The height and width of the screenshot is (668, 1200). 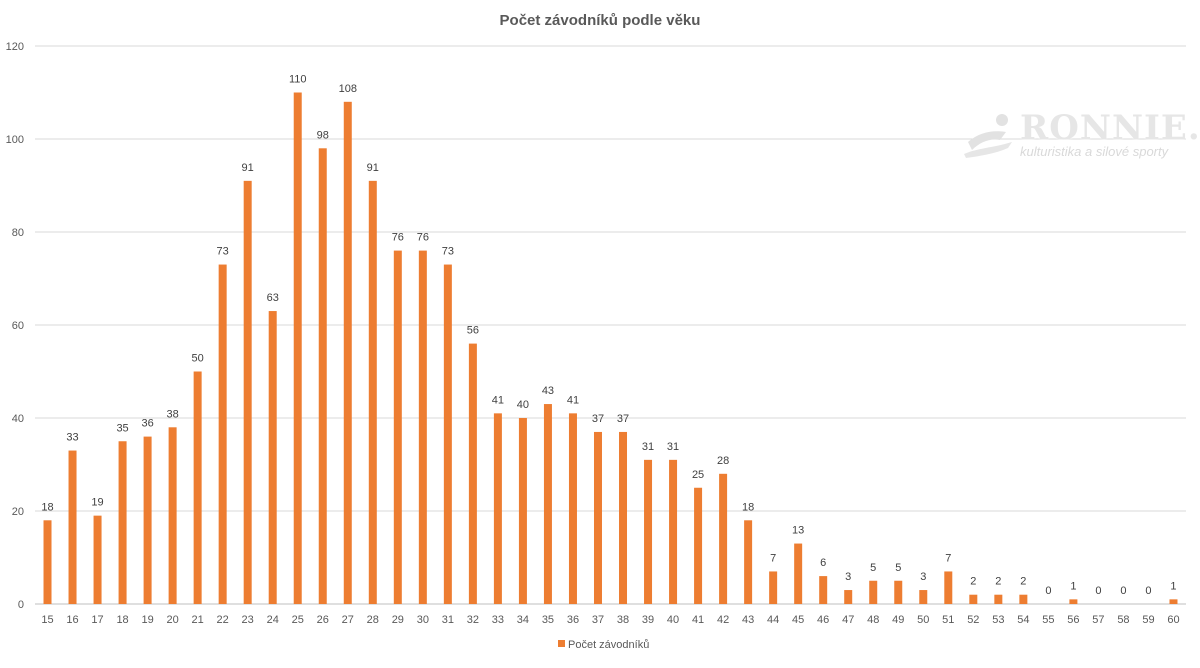 What do you see at coordinates (1110, 128) in the screenshot?
I see `watermark-brand: RONNIE.cz` at bounding box center [1110, 128].